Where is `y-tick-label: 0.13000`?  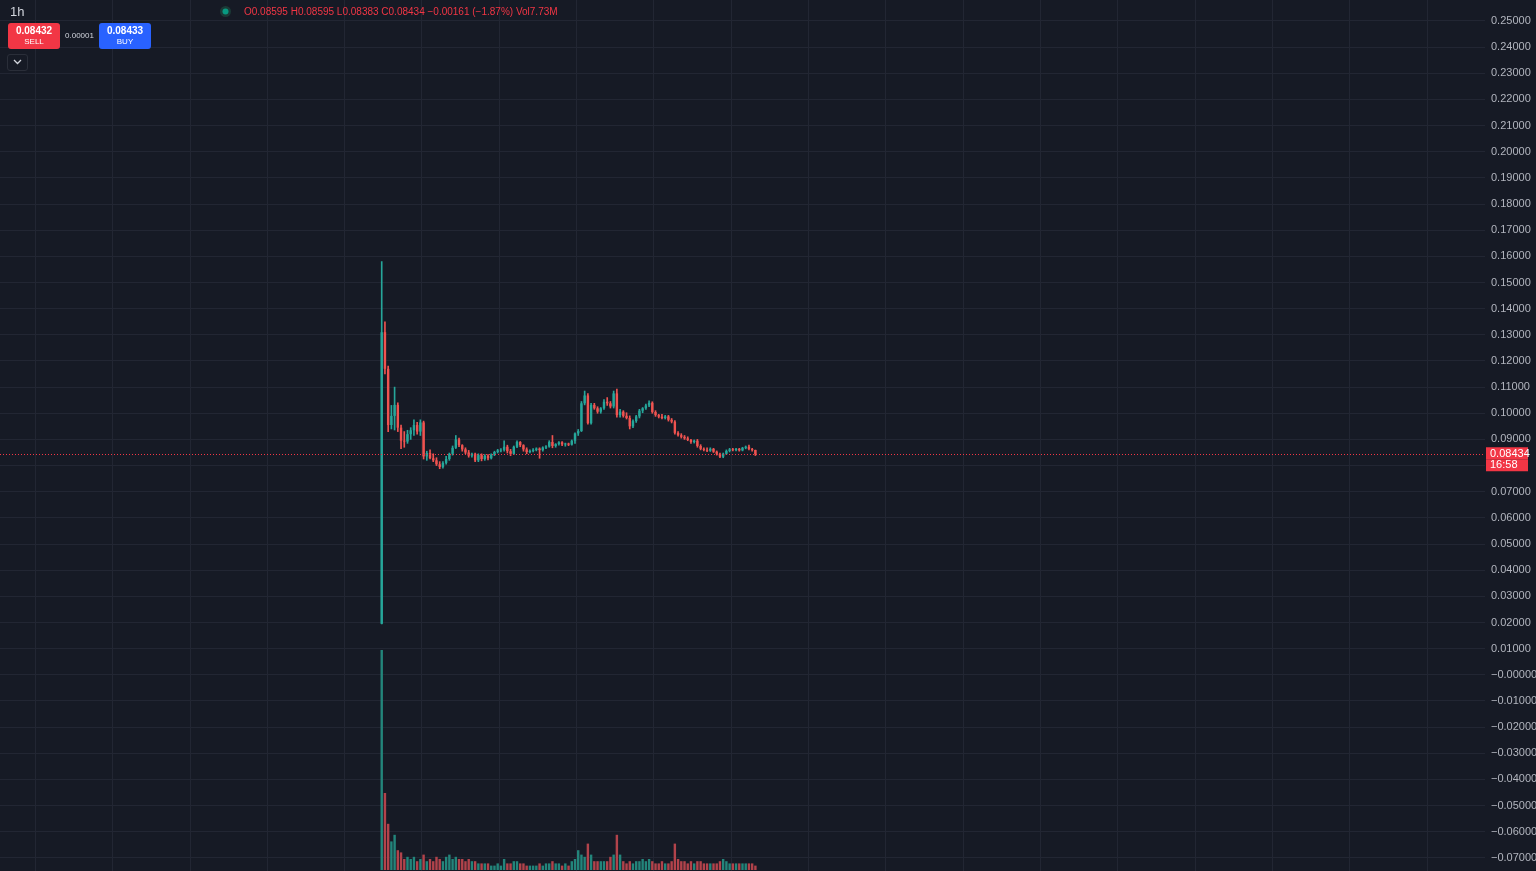
y-tick-label: 0.13000 is located at coordinates (1511, 333).